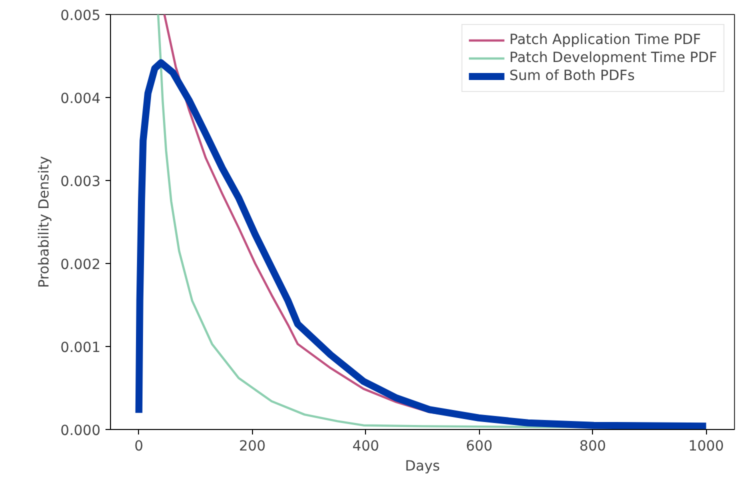 The height and width of the screenshot is (491, 738). Describe the element at coordinates (80, 182) in the screenshot. I see `y-tick-label: 0.003` at that location.